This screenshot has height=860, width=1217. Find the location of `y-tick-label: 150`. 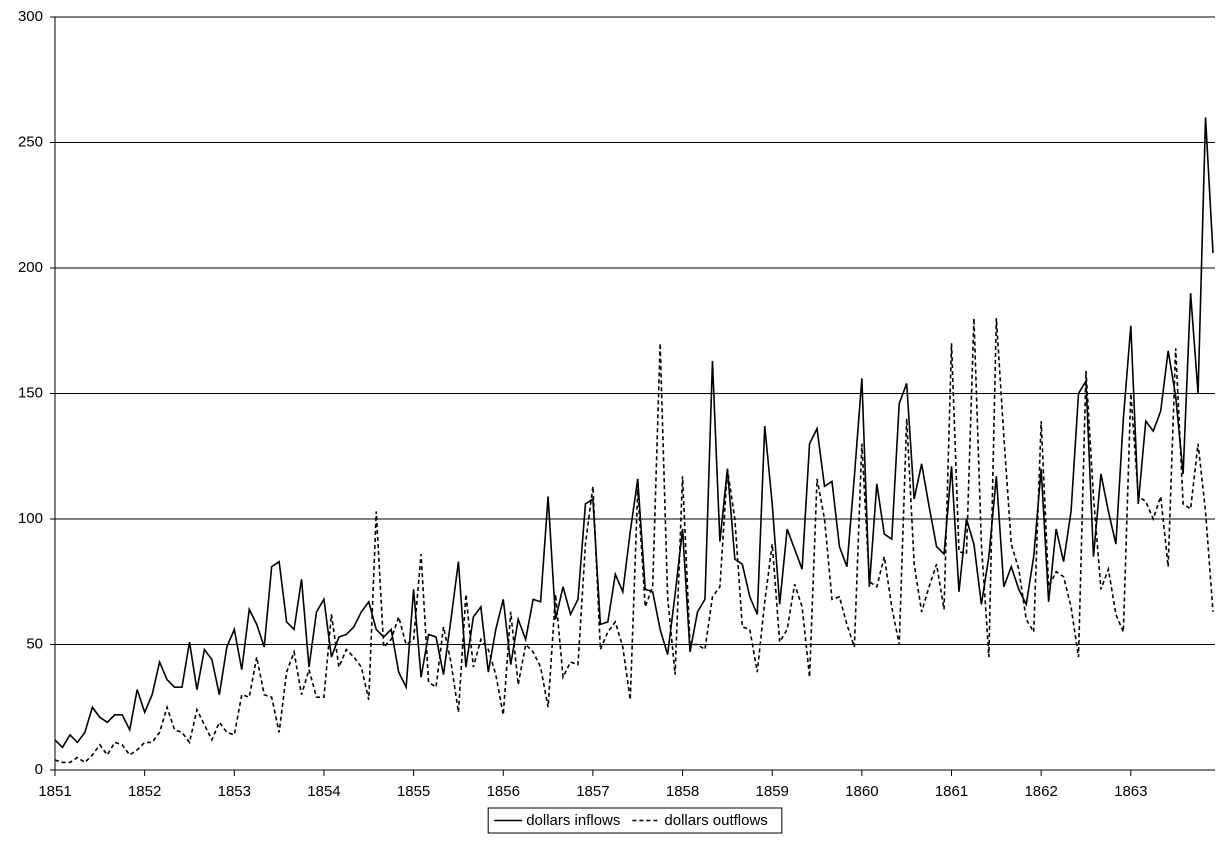

y-tick-label: 150 is located at coordinates (30, 392).